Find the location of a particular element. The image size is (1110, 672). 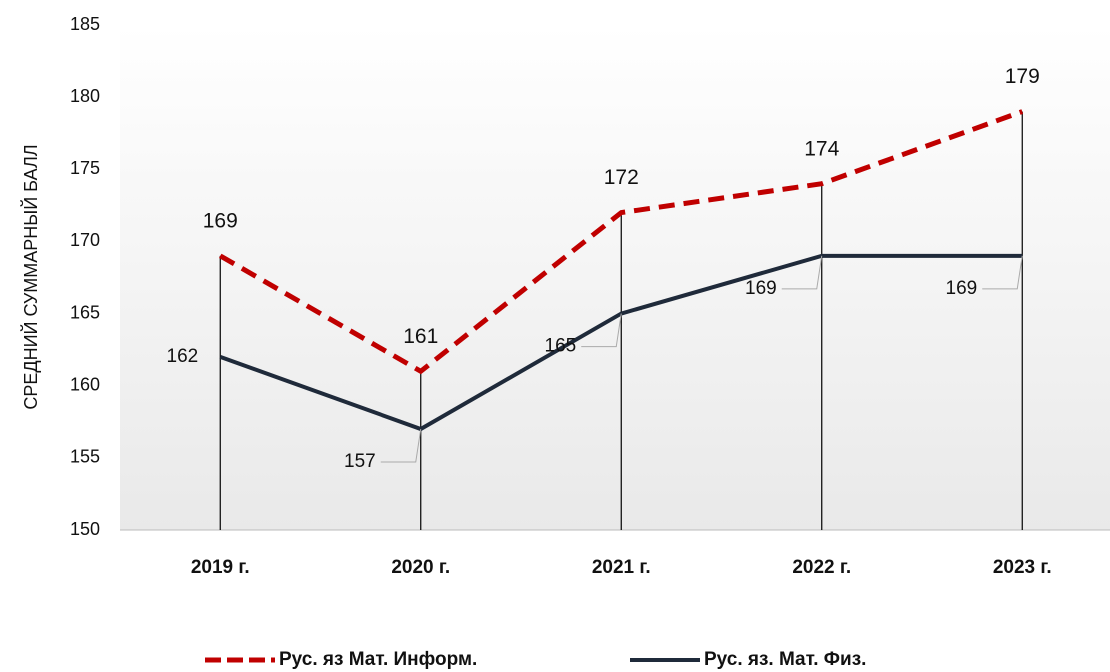

x-tick-label: 2021 г. is located at coordinates (621, 567).